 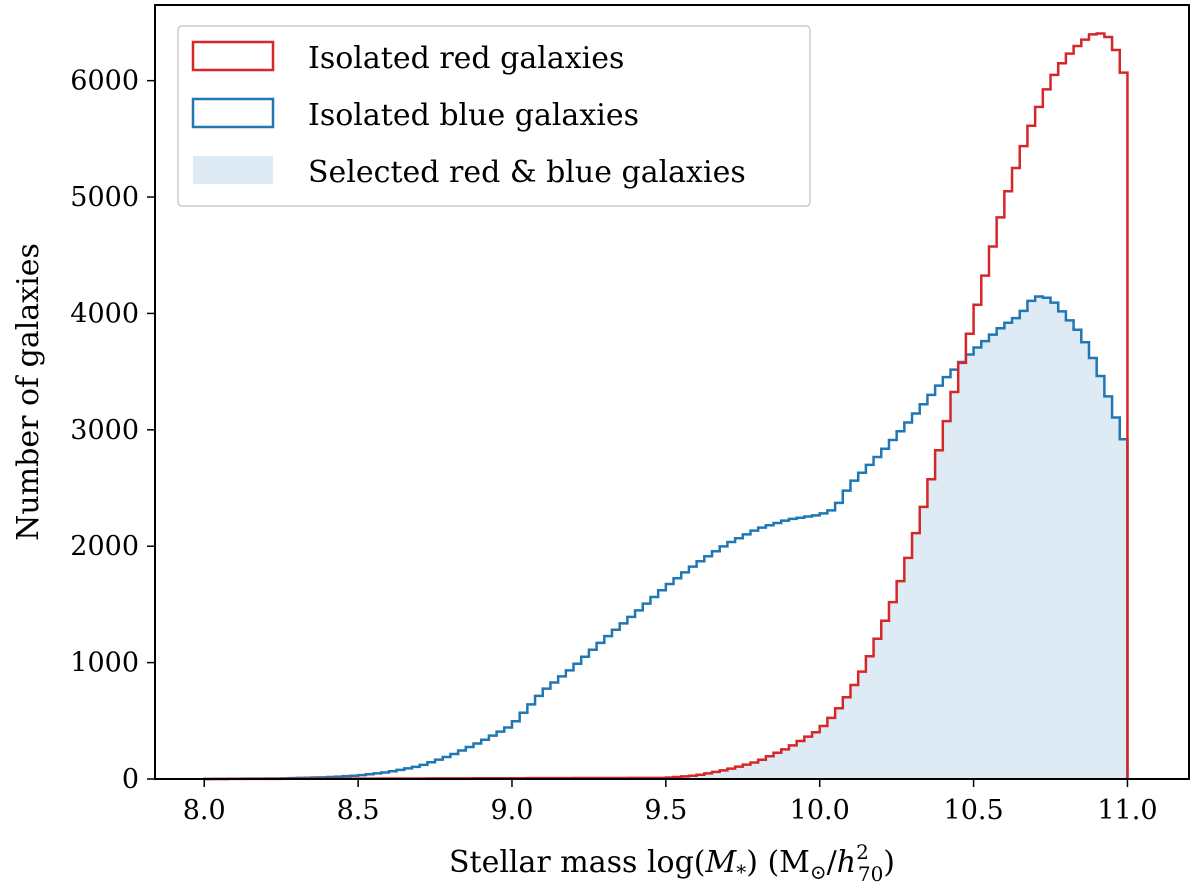 What do you see at coordinates (233, 113) in the screenshot?
I see `legend-blue-swatch` at bounding box center [233, 113].